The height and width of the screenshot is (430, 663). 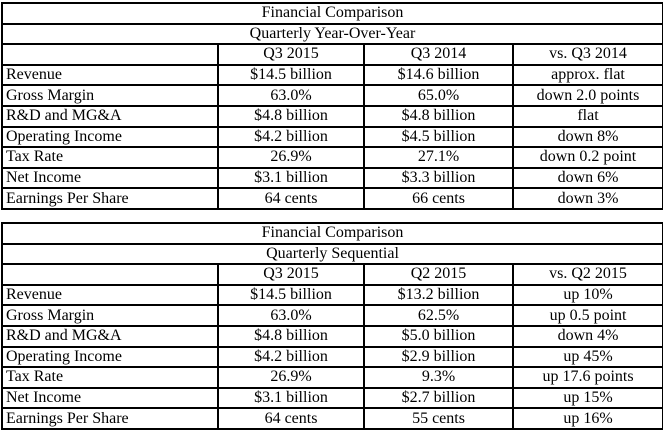 I want to click on metric-value: 9.3%, so click(x=438, y=377).